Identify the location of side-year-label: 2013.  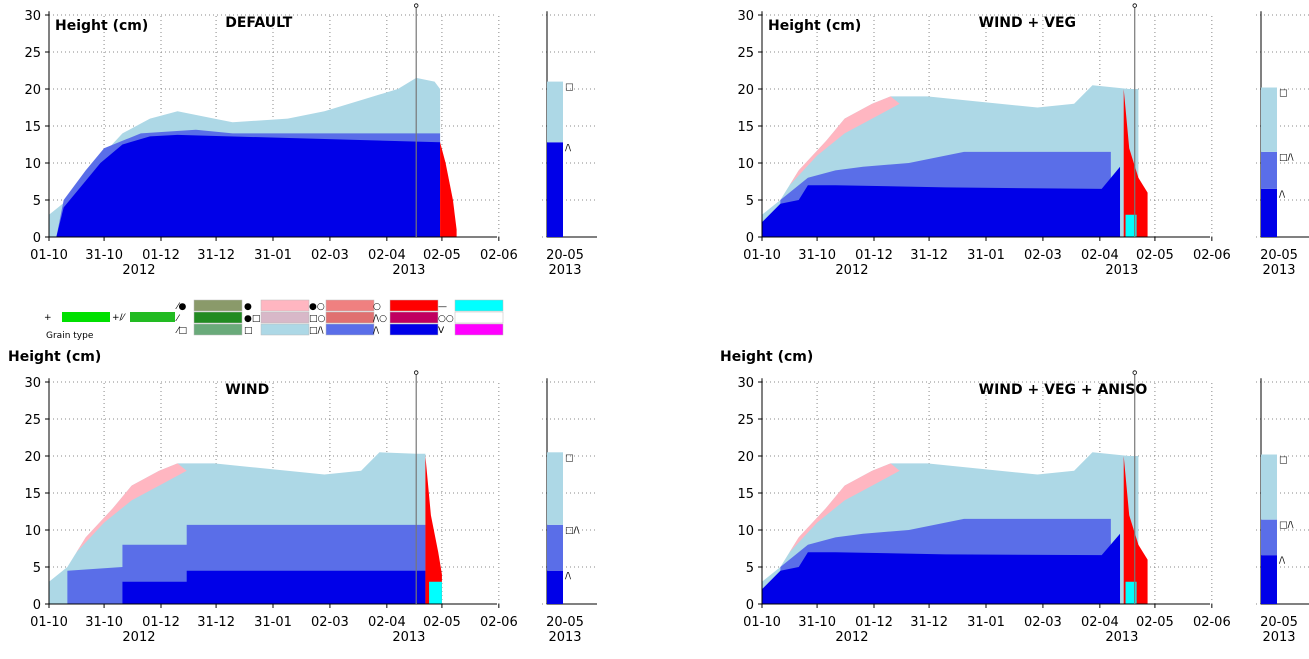
(564, 270).